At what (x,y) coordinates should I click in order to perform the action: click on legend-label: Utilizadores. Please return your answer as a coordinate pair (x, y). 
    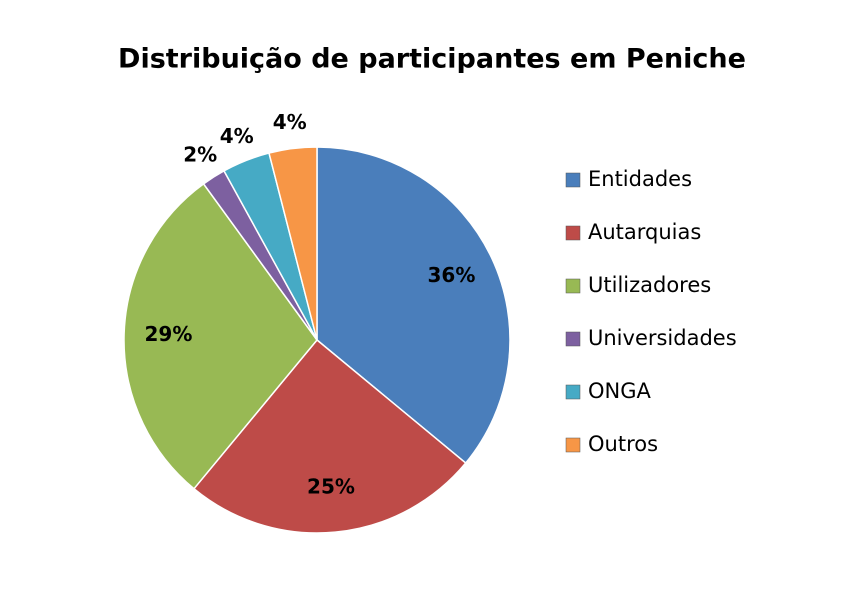
    Looking at the image, I should click on (649, 285).